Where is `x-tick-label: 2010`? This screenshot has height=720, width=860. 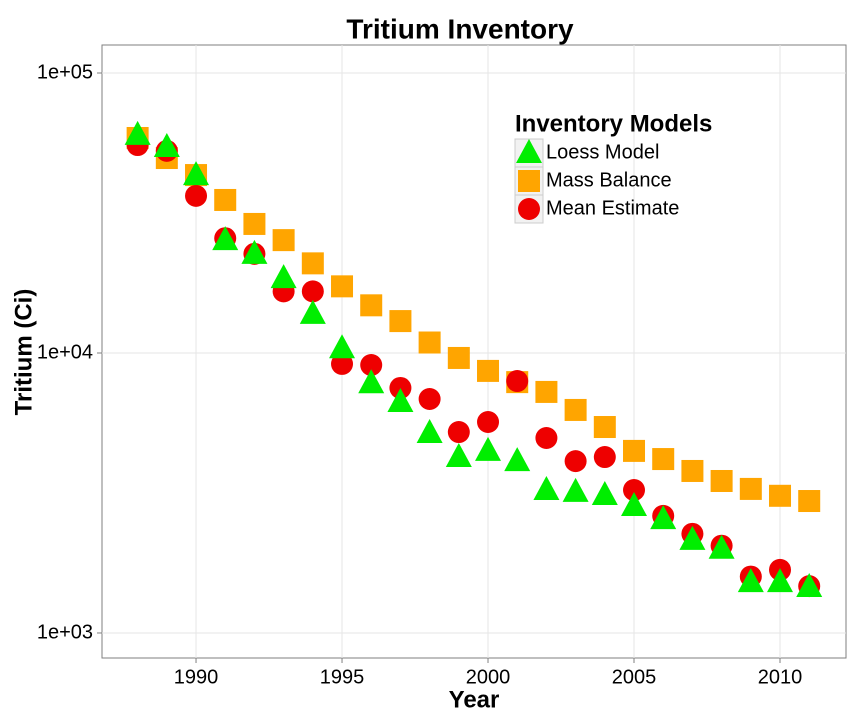 x-tick-label: 2010 is located at coordinates (780, 677).